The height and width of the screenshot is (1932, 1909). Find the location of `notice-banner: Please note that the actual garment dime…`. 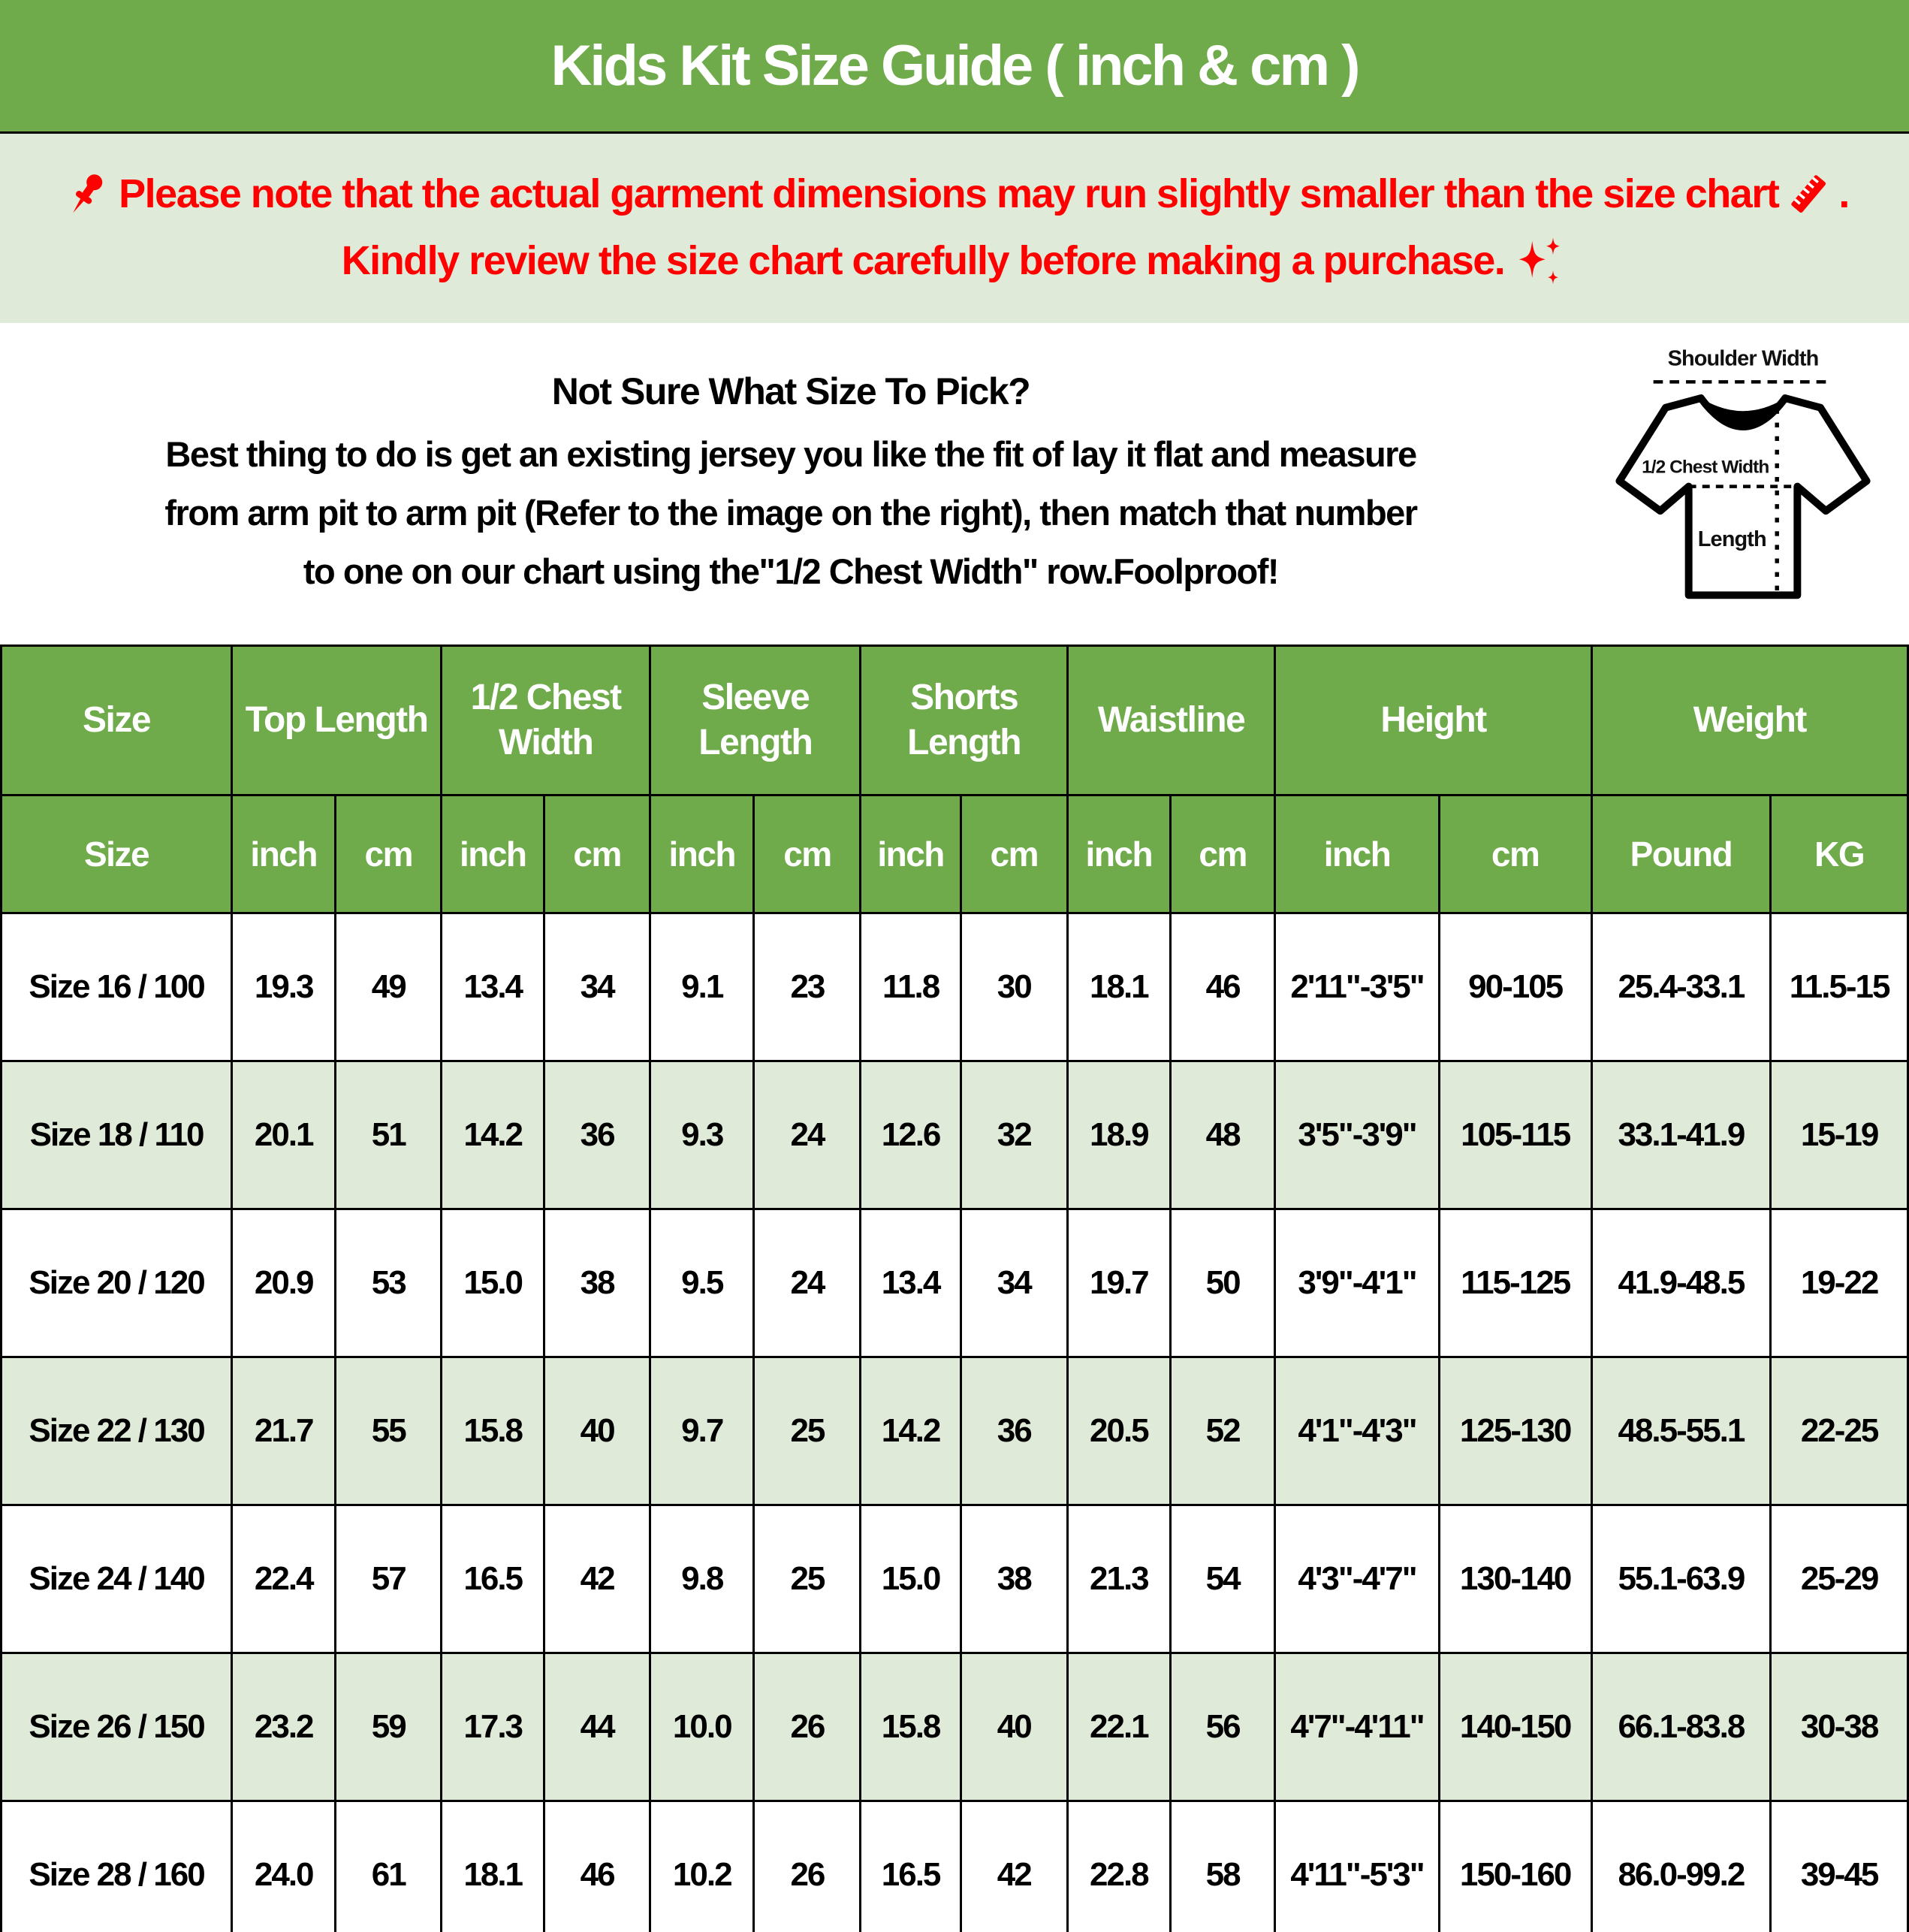

notice-banner: Please note that the actual garment dime… is located at coordinates (954, 229).